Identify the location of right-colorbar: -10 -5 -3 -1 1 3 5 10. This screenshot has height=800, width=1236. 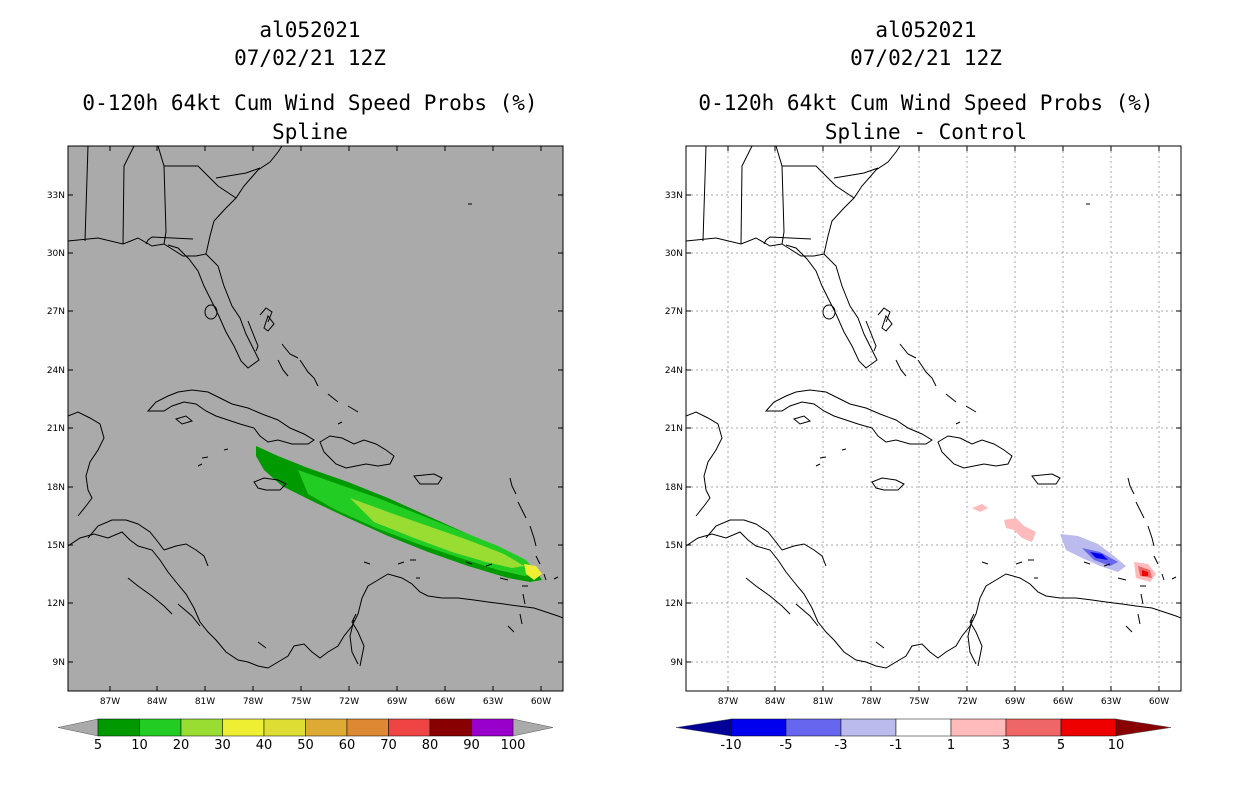
(923, 735).